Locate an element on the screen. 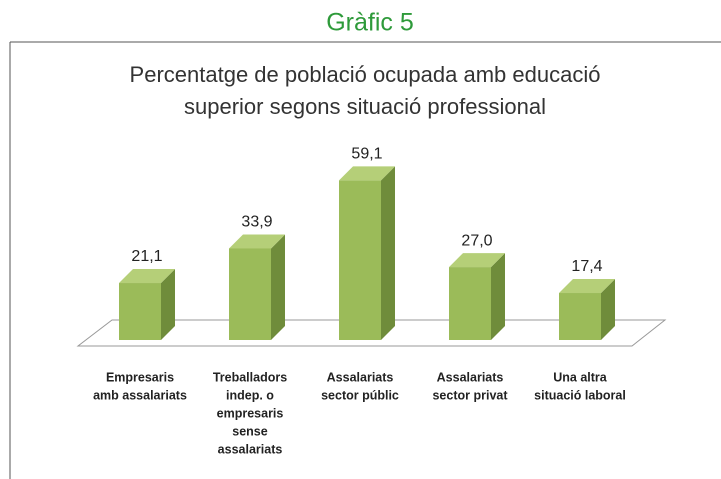  x-tick-label: empresaris is located at coordinates (250, 413).